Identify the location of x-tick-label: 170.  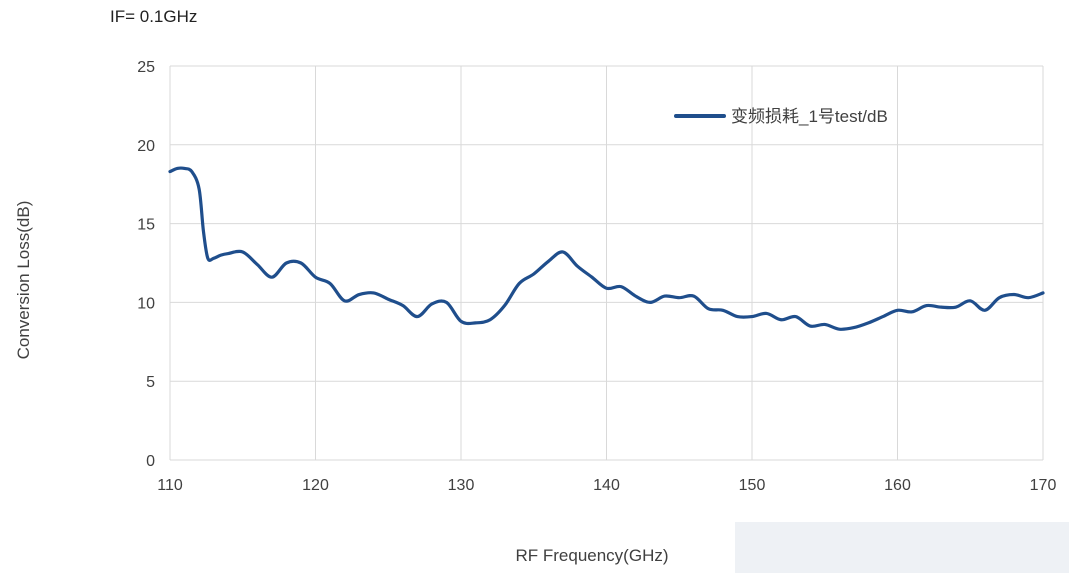
(1043, 485).